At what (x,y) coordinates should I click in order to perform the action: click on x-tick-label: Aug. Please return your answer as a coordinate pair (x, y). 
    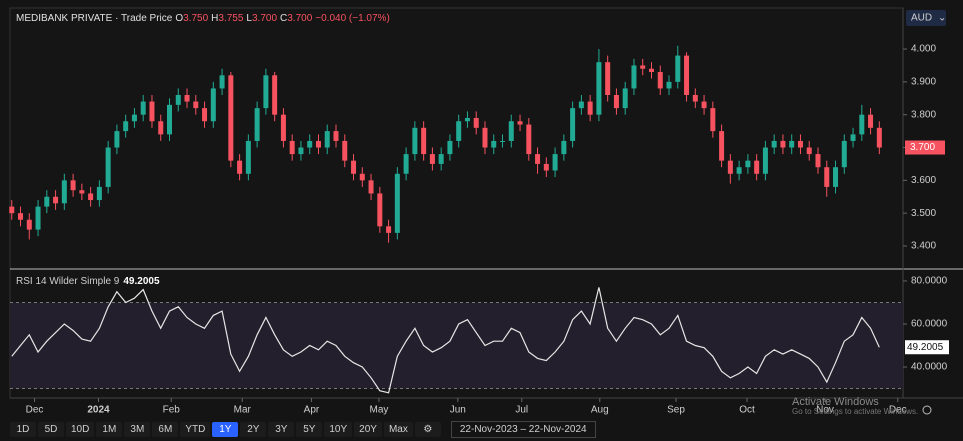
    Looking at the image, I should click on (600, 410).